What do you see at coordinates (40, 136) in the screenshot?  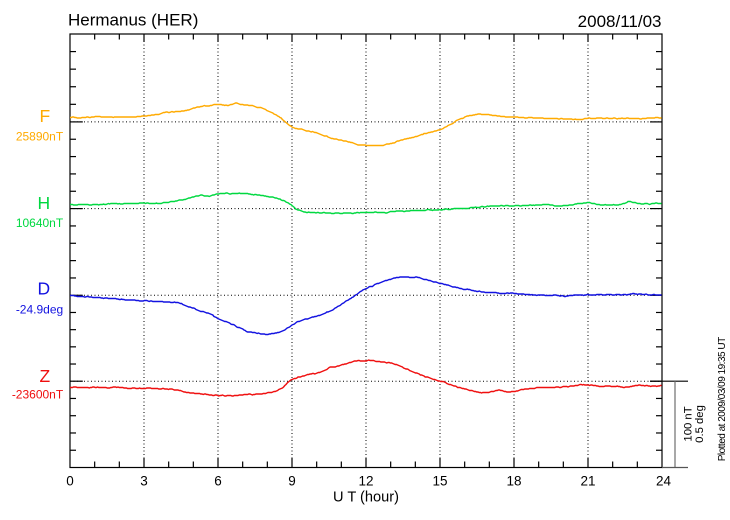 I see `svg-text: 25890nT` at bounding box center [40, 136].